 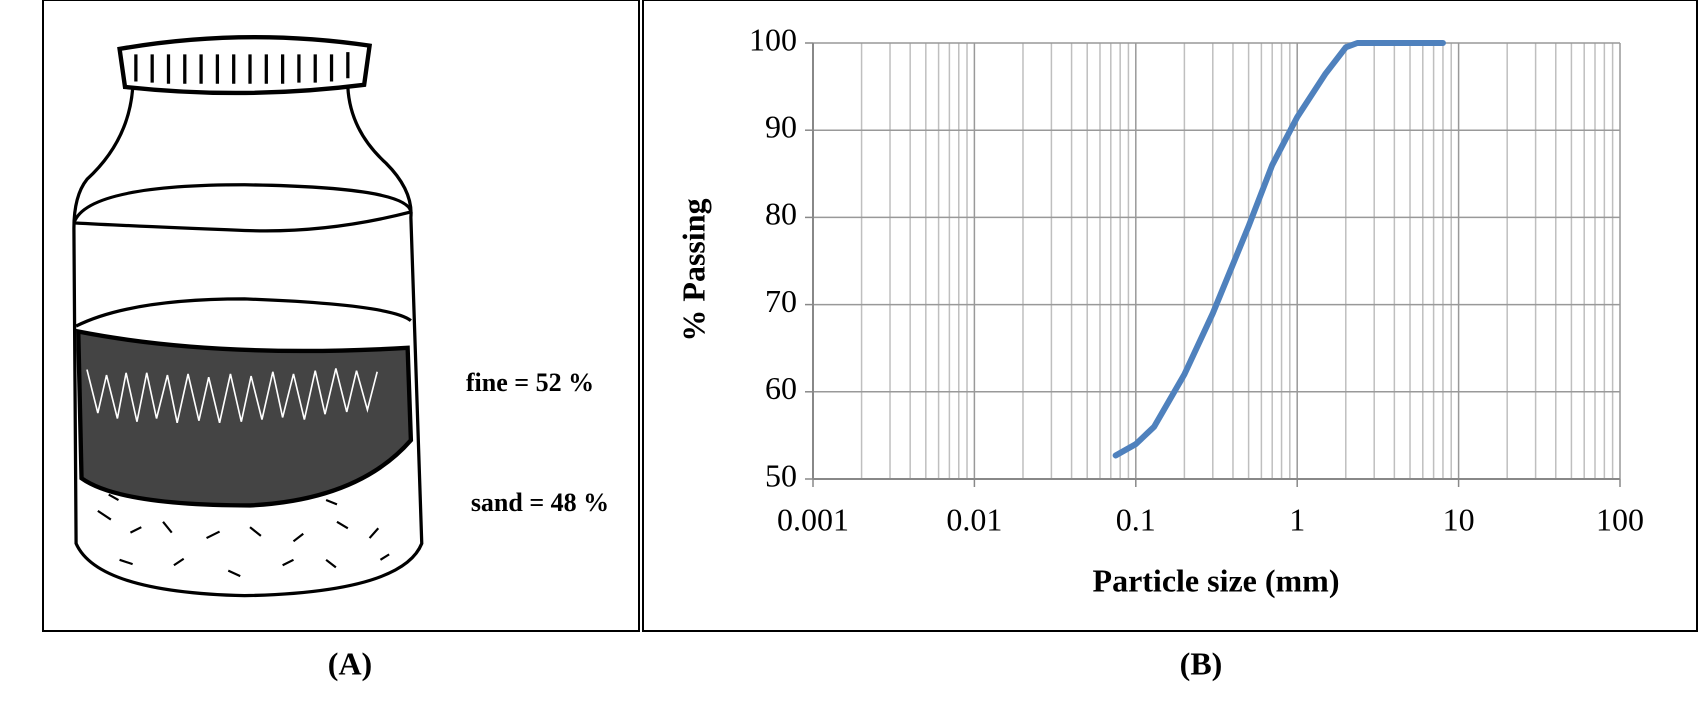 I want to click on y-axis-title: % Passing, so click(x=693, y=269).